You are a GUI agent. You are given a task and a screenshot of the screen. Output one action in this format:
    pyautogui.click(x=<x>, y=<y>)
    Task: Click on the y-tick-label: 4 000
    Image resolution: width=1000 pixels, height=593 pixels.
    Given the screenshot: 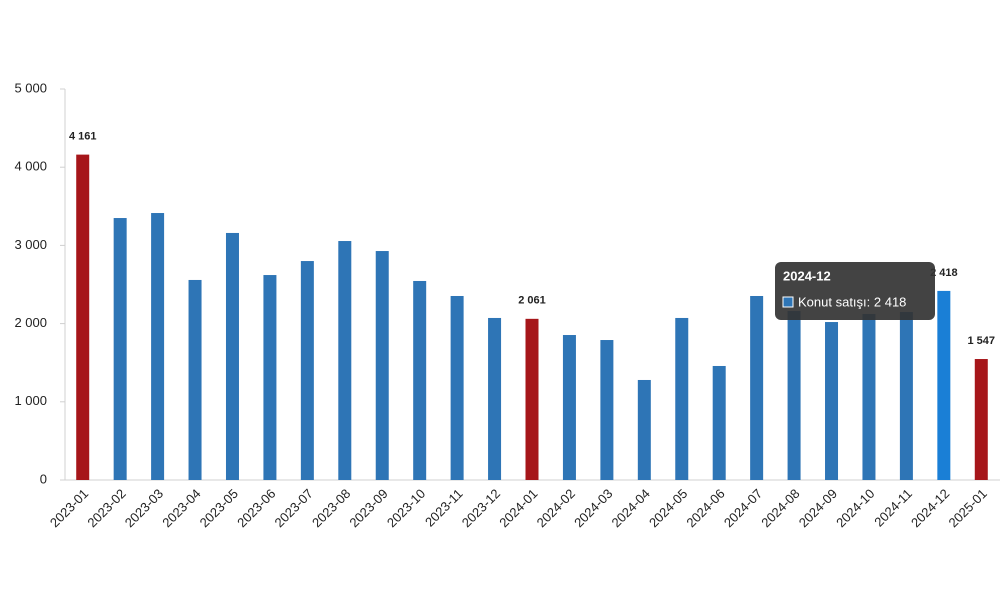 What is the action you would take?
    pyautogui.click(x=30, y=166)
    